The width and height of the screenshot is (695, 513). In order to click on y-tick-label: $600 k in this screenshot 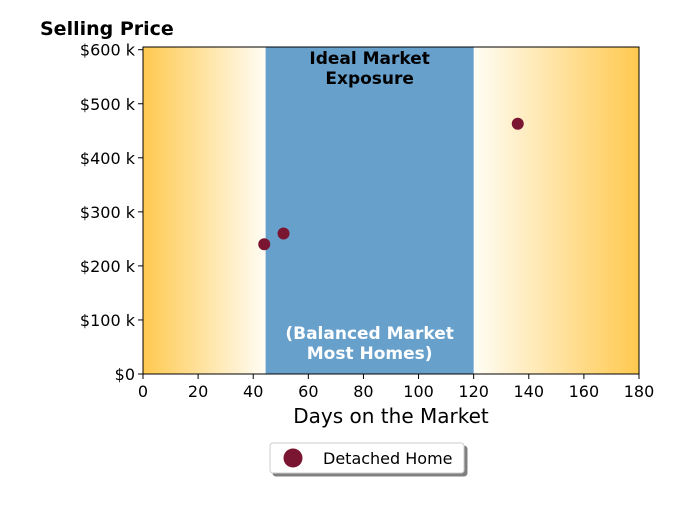, I will do `click(108, 50)`.